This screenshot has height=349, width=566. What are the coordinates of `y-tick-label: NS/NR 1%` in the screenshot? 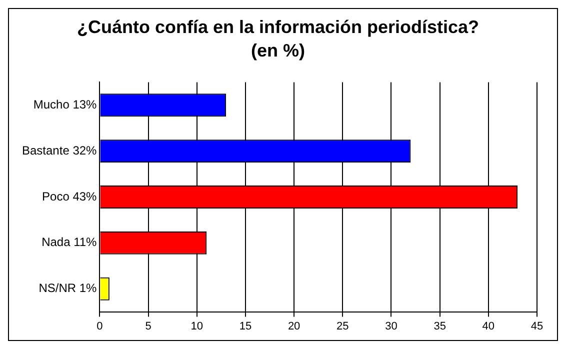 It's located at (68, 288).